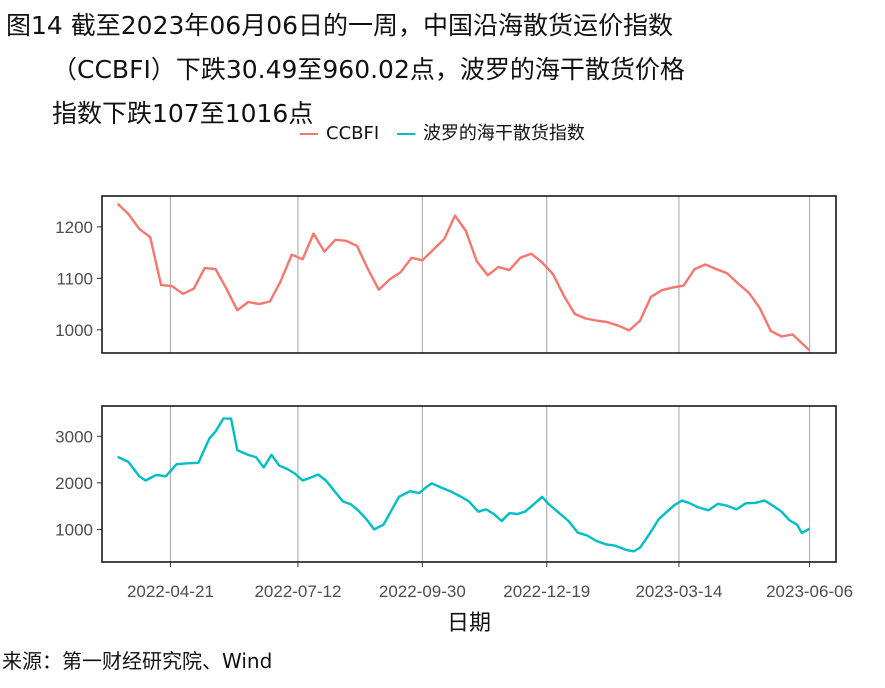  Describe the element at coordinates (340, 25) in the screenshot. I see `figure-title-line-1: 图14 截至2023年06月06日的一周，中国沿海散货运价指数` at that location.